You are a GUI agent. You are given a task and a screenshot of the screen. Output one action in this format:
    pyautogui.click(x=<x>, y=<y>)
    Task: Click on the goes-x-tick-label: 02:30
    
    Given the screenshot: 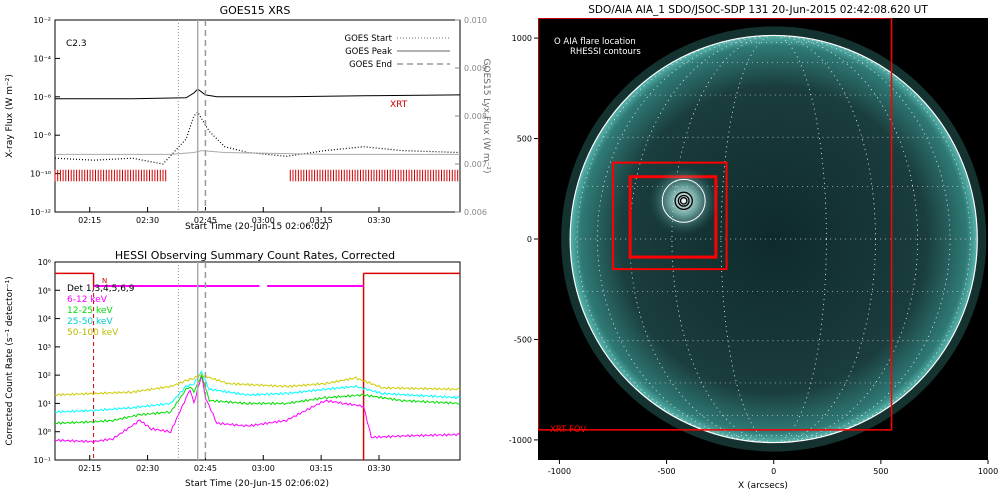 What is the action you would take?
    pyautogui.click(x=147, y=220)
    